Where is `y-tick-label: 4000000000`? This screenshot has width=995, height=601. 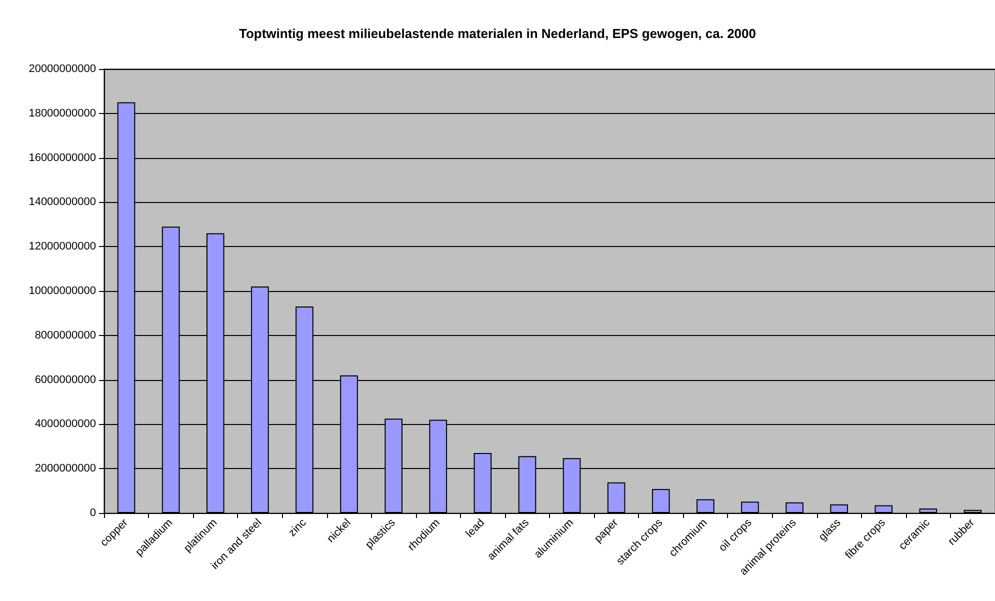 y-tick-label: 4000000000 is located at coordinates (65, 424).